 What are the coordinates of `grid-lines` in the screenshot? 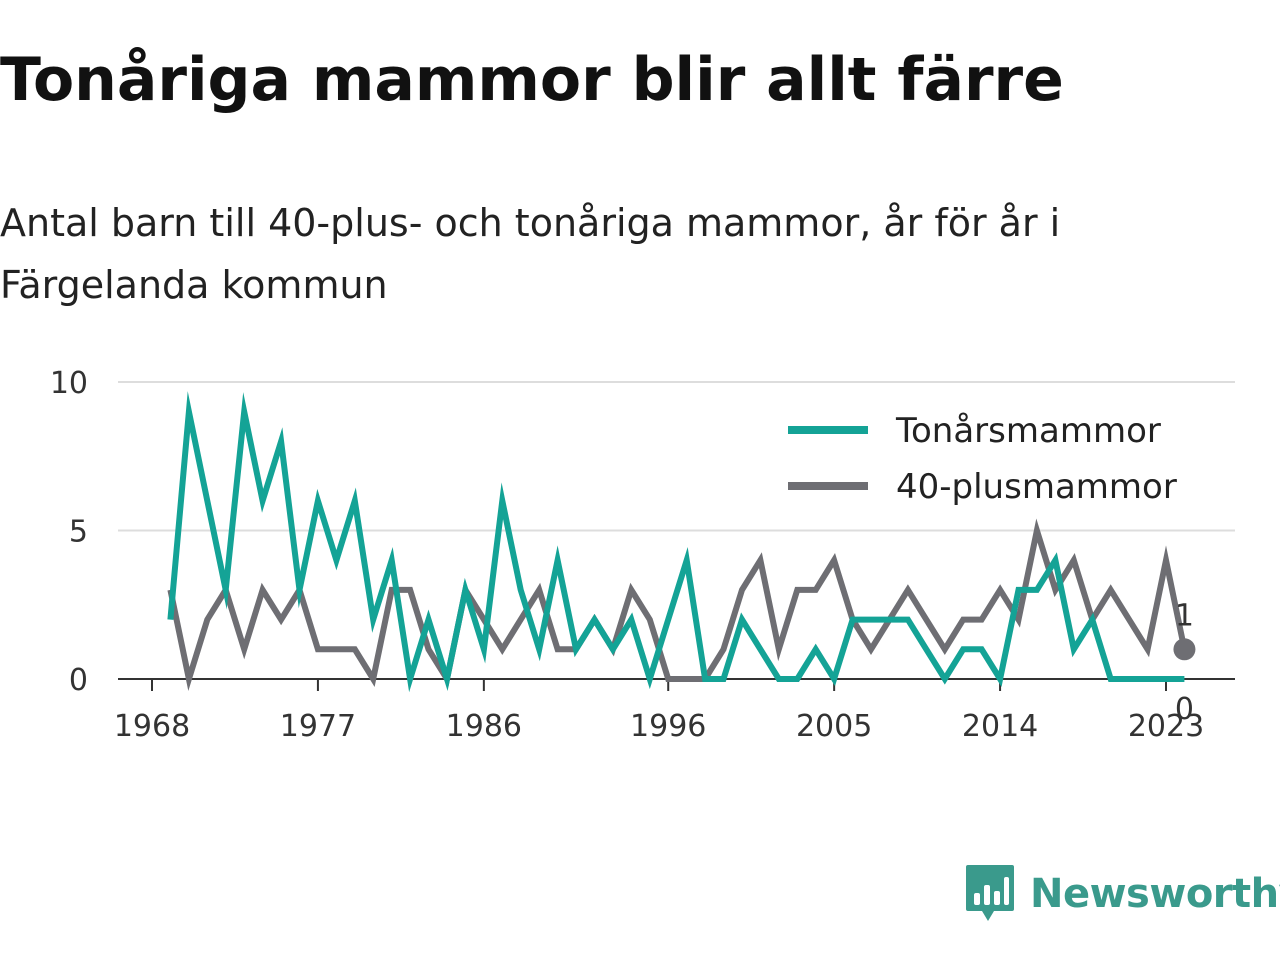 It's located at (676, 456).